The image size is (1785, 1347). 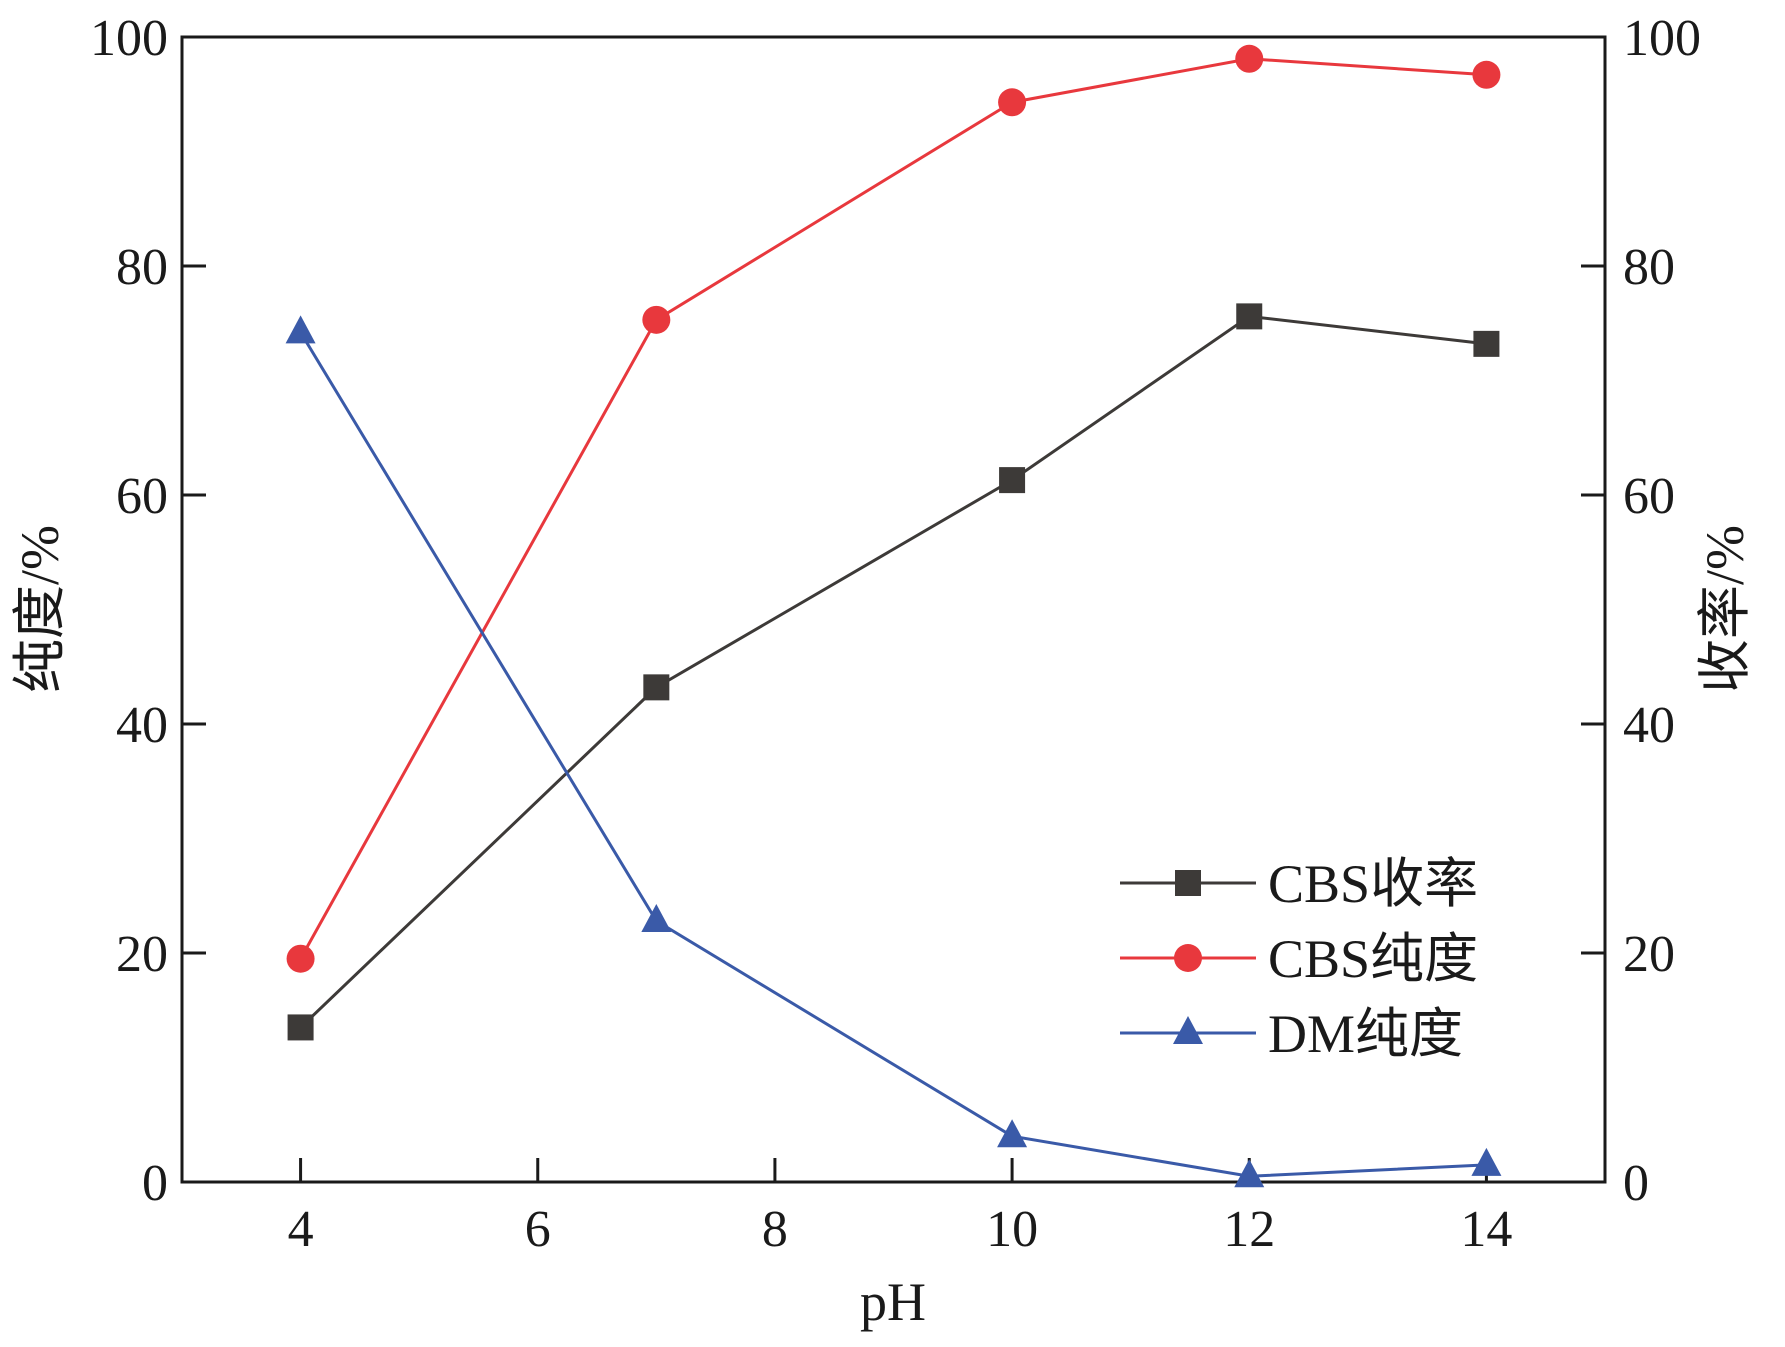 I want to click on y-right-tick-label: 0, so click(x=1636, y=1183).